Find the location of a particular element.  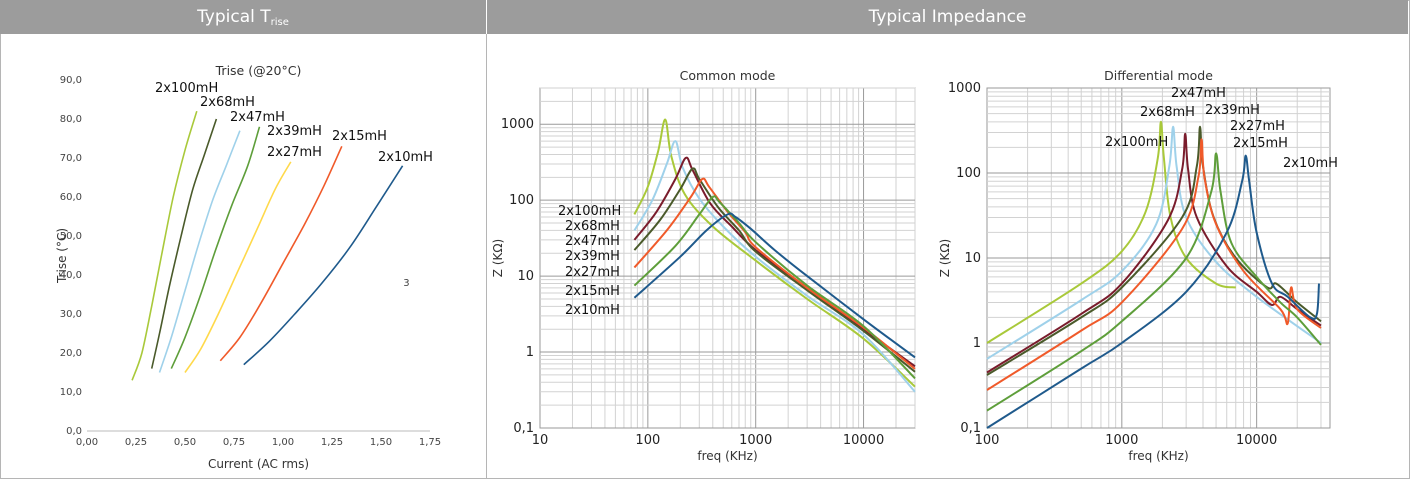

differential-mode-xtick-label: 10000 is located at coordinates (1256, 440).